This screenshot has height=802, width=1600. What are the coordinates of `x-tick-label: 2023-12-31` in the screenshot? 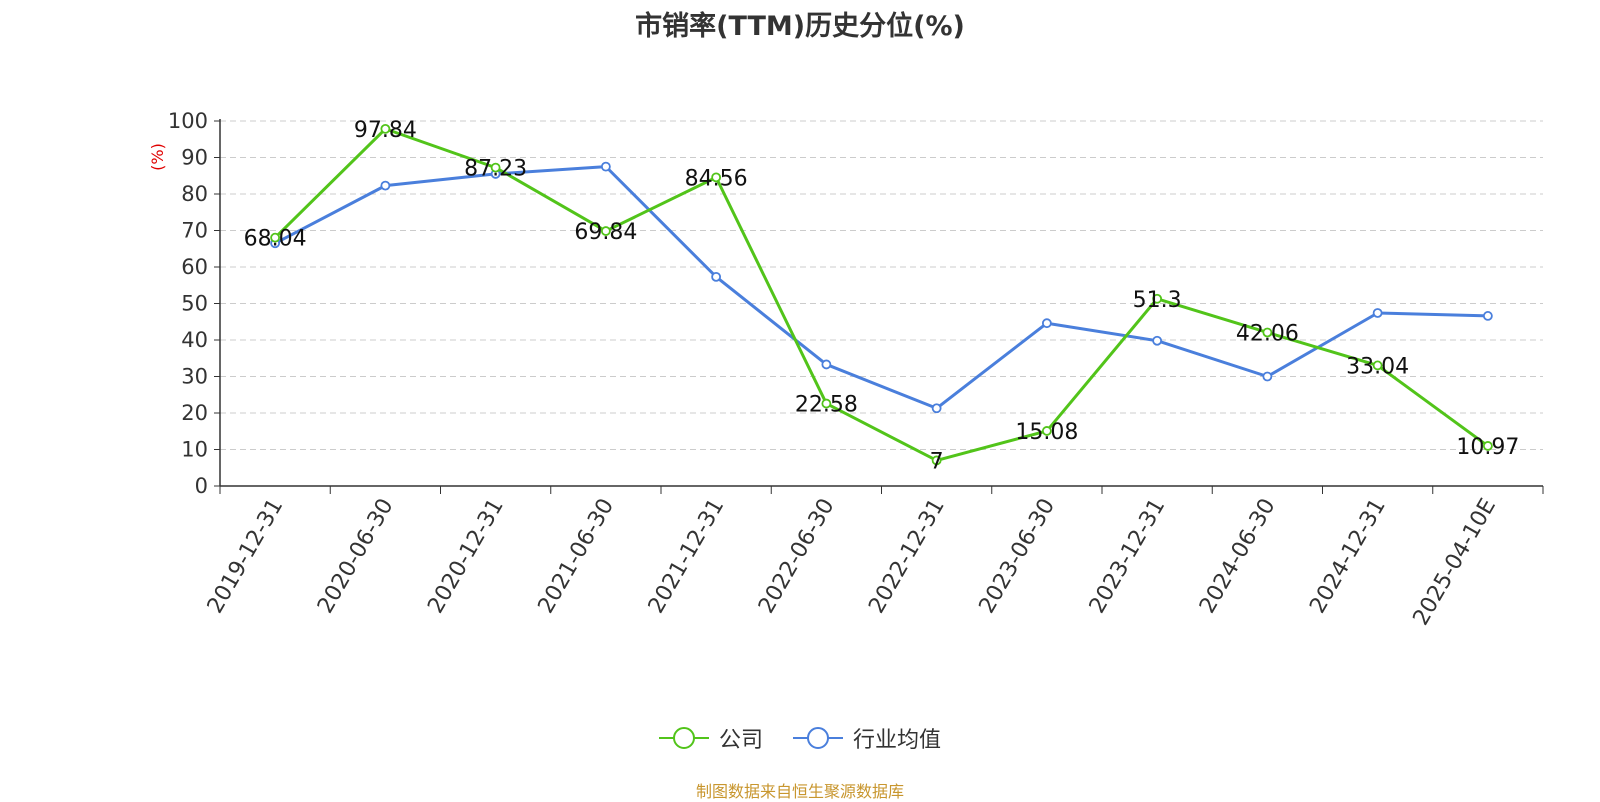 It's located at (1128, 556).